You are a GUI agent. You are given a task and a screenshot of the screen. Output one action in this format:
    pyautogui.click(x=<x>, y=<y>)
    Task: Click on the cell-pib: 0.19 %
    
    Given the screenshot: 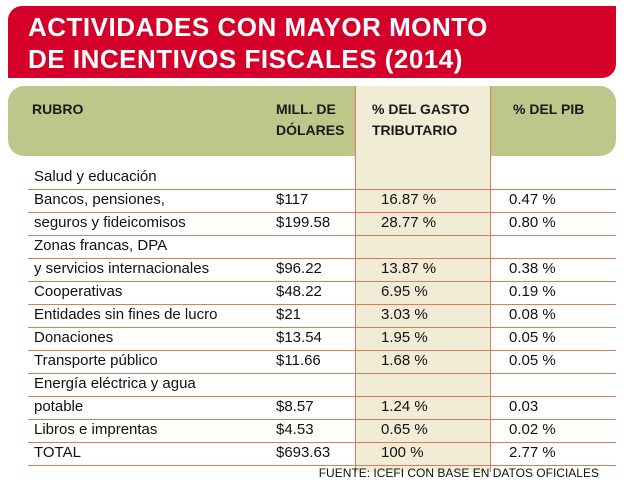 What is the action you would take?
    pyautogui.click(x=532, y=291)
    